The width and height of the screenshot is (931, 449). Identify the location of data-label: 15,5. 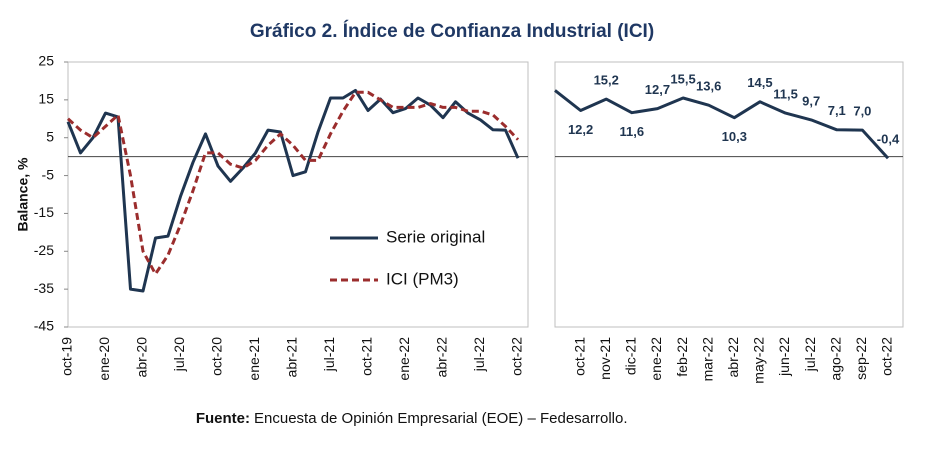
(682, 78).